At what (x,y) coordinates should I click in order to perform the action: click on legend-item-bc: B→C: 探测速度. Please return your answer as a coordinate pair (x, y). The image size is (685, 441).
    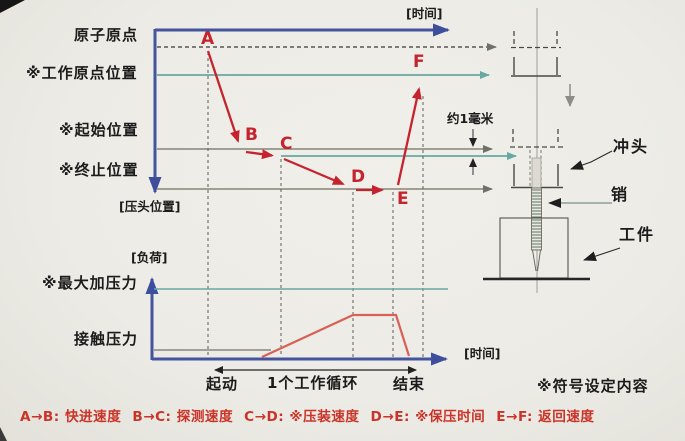
    Looking at the image, I should click on (183, 417).